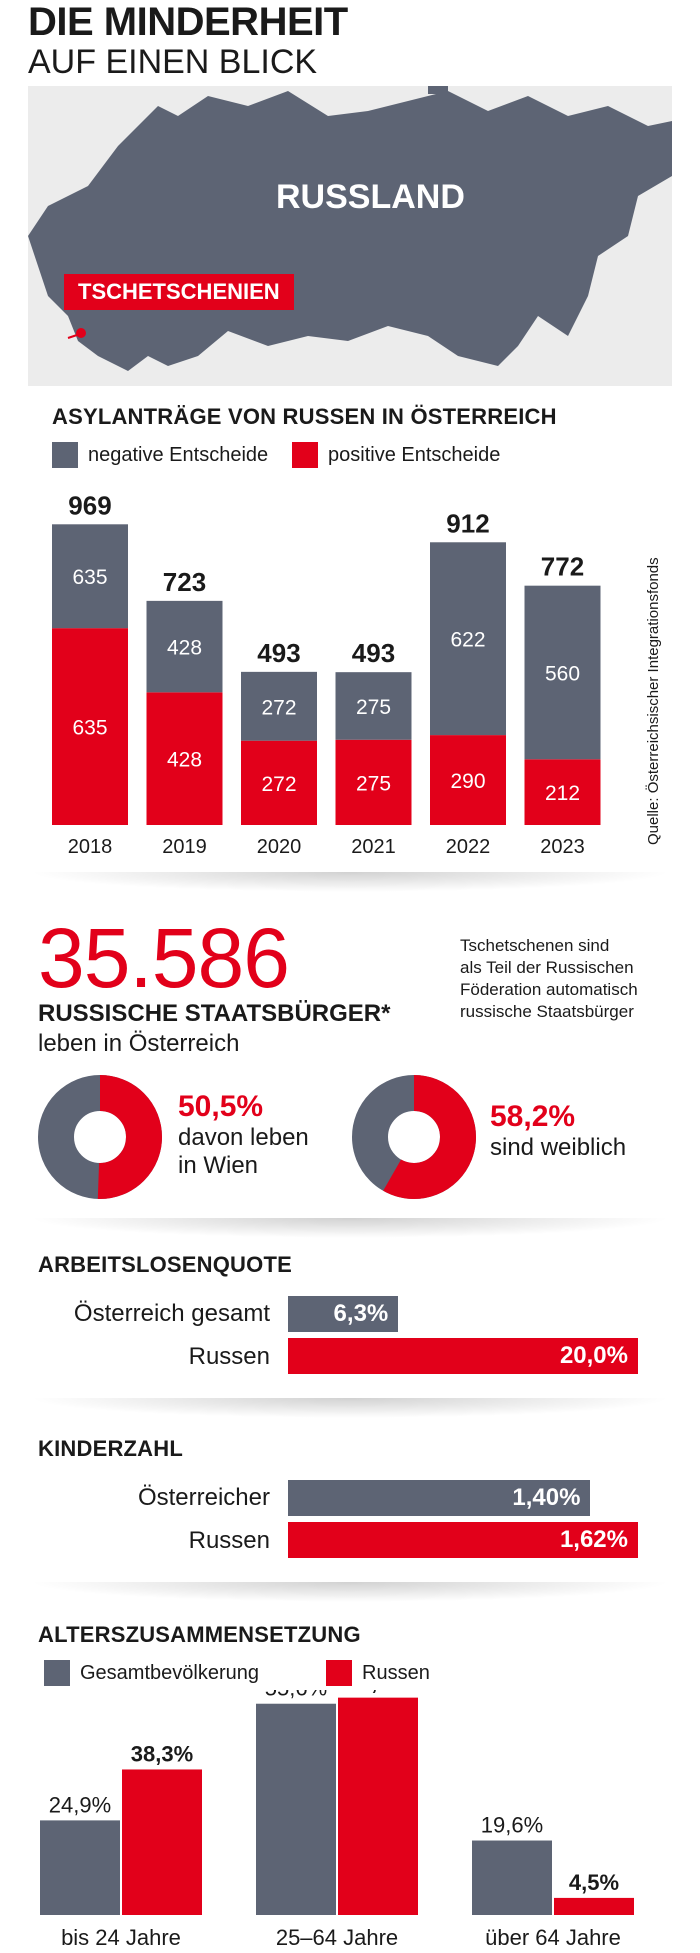  What do you see at coordinates (188, 22) in the screenshot?
I see `title-line-1: DIE MINDERHEIT` at bounding box center [188, 22].